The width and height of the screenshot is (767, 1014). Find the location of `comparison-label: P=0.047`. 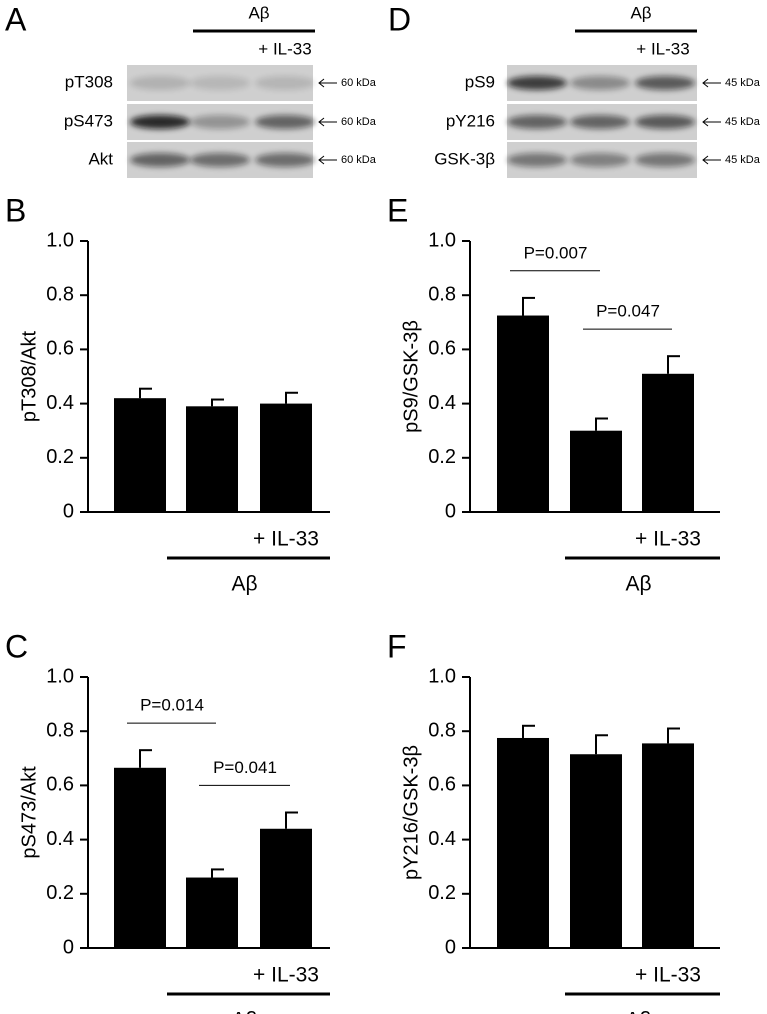

comparison-label: P=0.047 is located at coordinates (628, 311).